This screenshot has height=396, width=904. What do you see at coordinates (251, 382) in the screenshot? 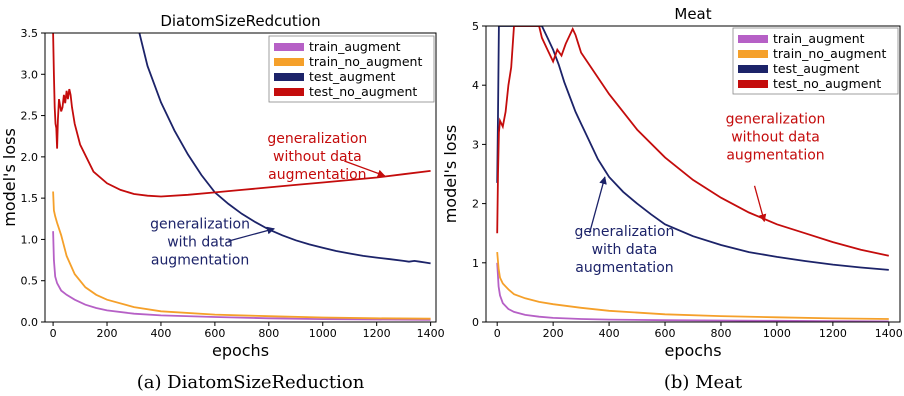
I see `figure-caption: (a) DiatomSizeReduction` at bounding box center [251, 382].